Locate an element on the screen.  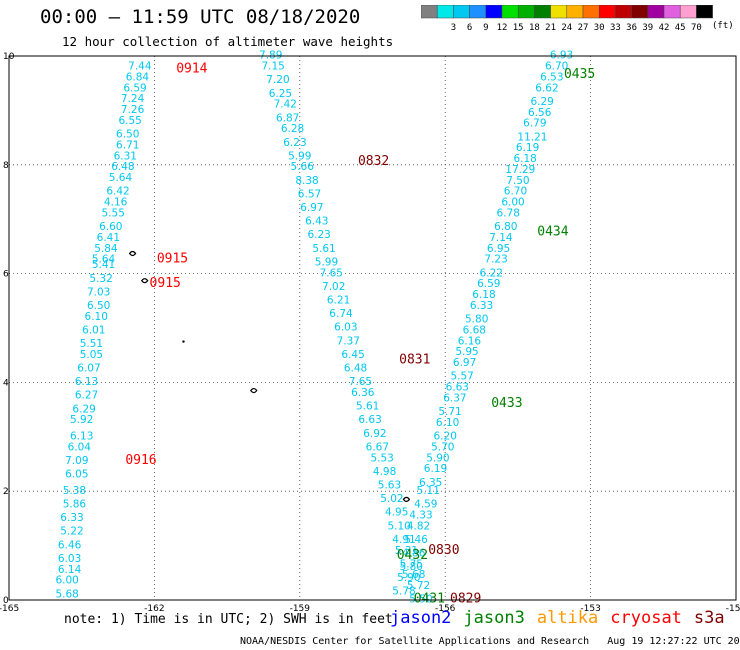
swh-value: 7.02 is located at coordinates (333, 287).